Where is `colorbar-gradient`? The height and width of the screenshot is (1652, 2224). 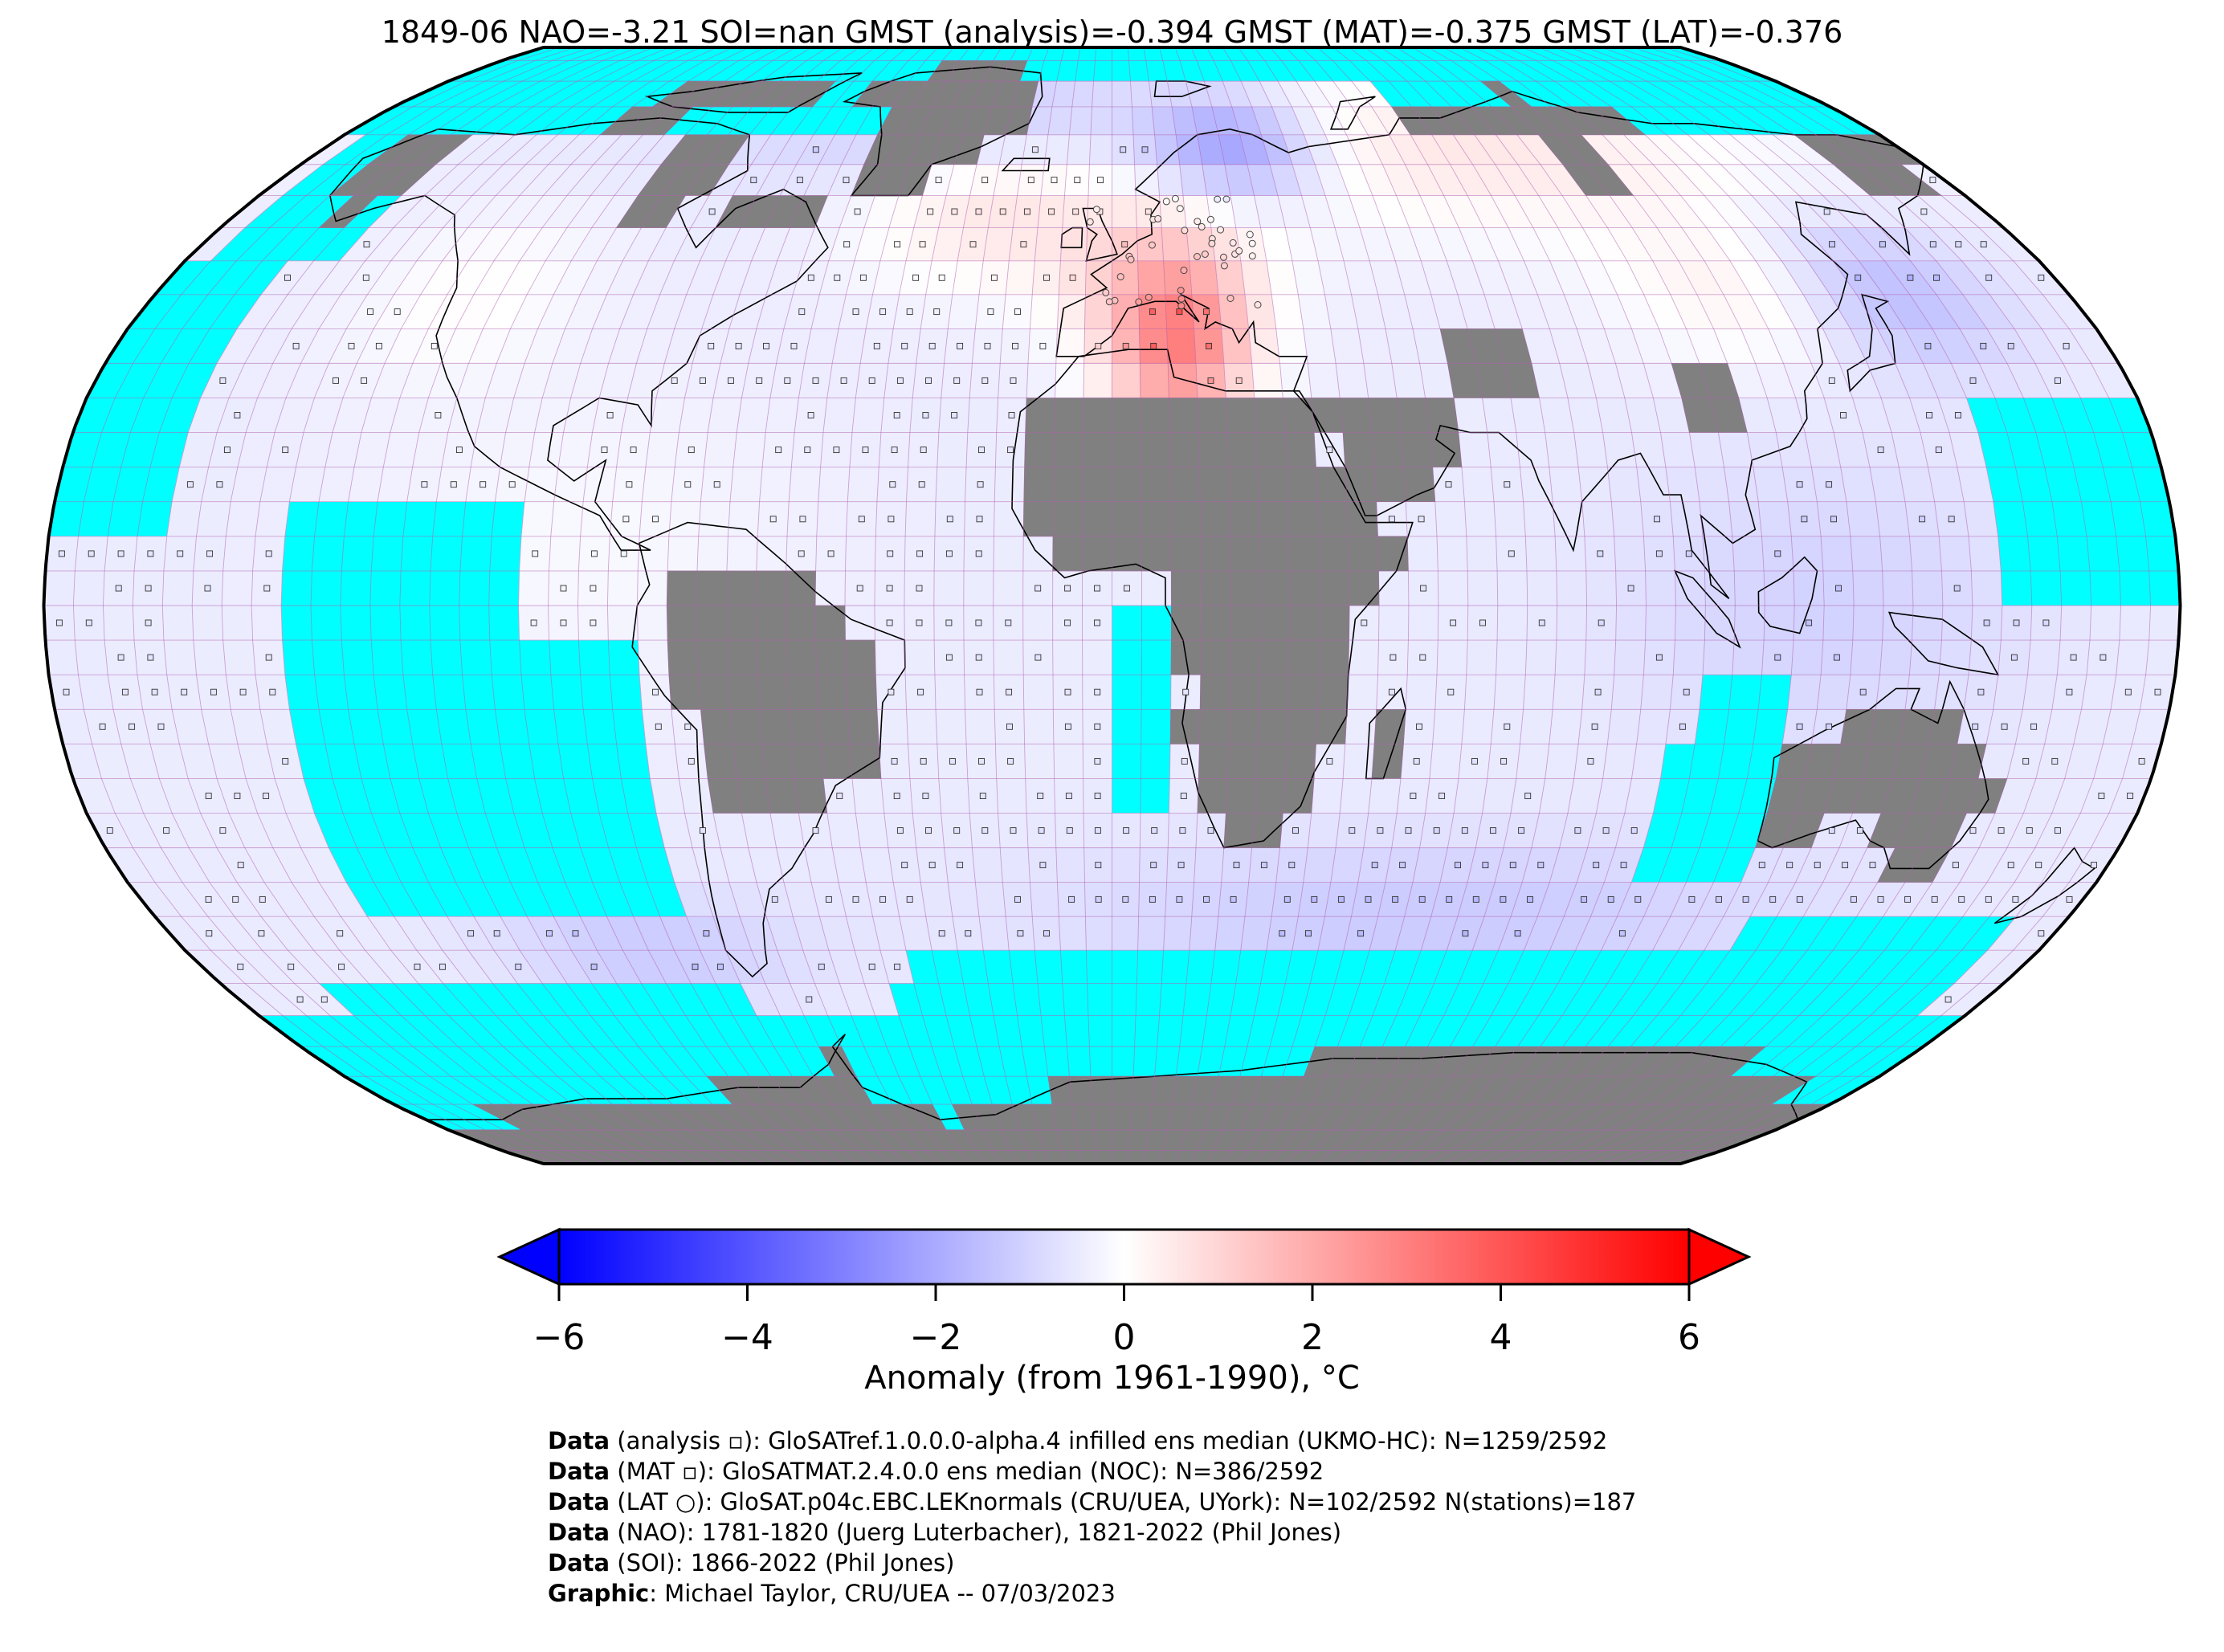
colorbar-gradient is located at coordinates (1124, 1257).